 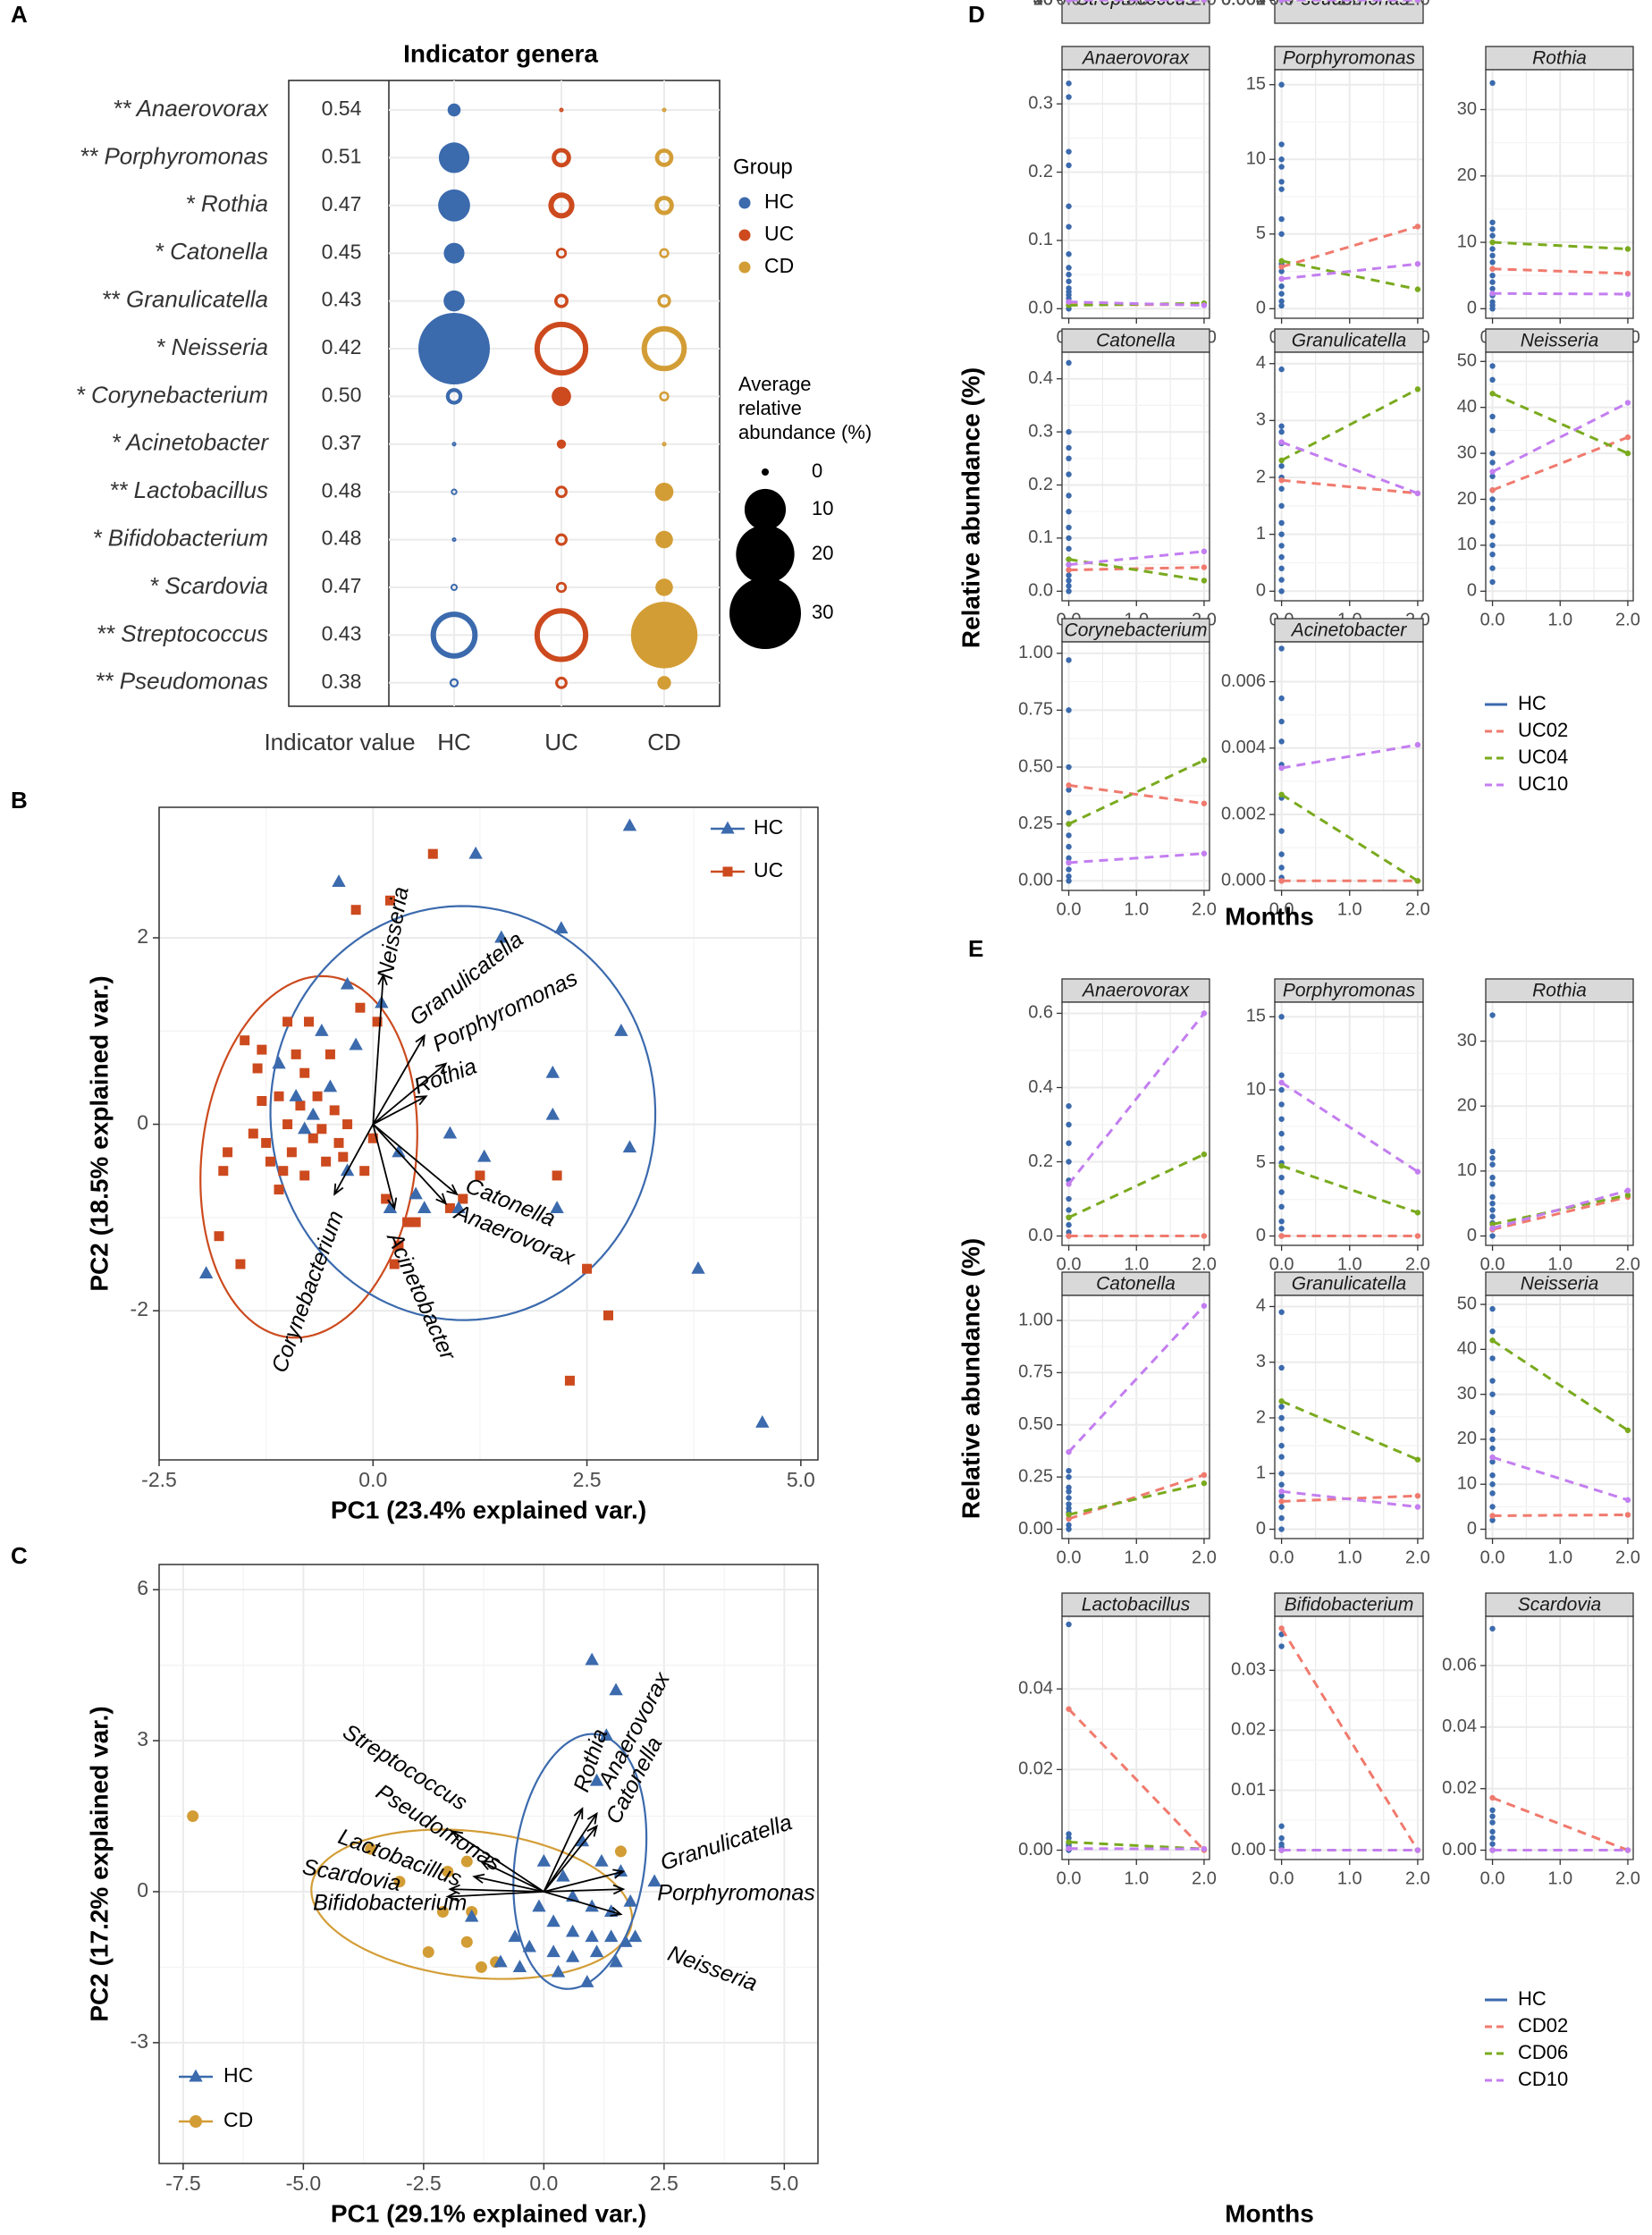 I want to click on biplot-ellipse-uc, so click(x=308, y=1156).